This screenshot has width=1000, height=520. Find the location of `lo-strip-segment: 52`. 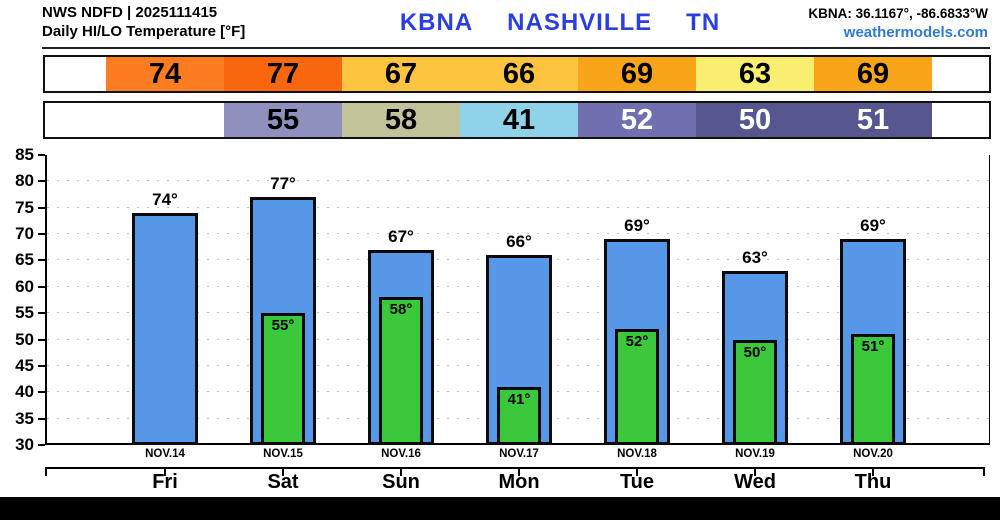

lo-strip-segment: 52 is located at coordinates (637, 120).